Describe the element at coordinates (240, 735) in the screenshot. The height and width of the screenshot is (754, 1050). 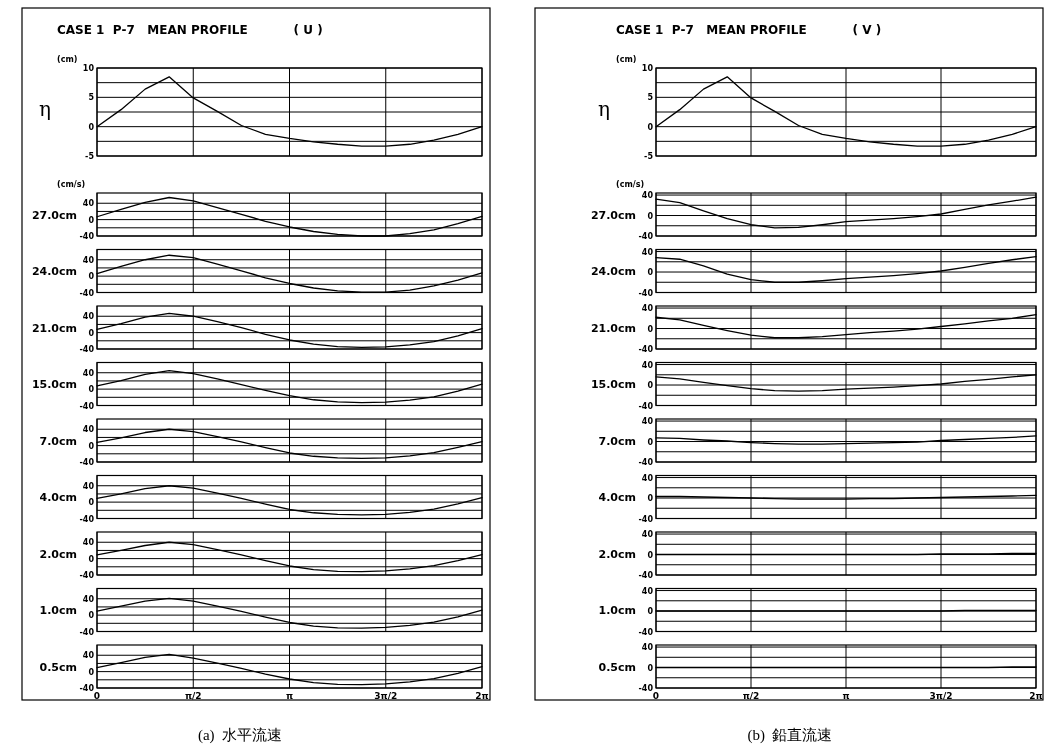
I see `text: (a) 水平流速` at that location.